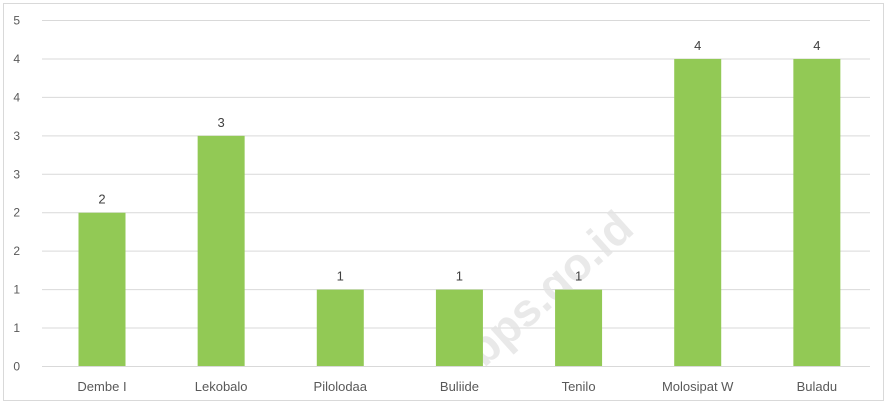 The width and height of the screenshot is (889, 406). I want to click on x-category-label: Pilolodaa, so click(341, 386).